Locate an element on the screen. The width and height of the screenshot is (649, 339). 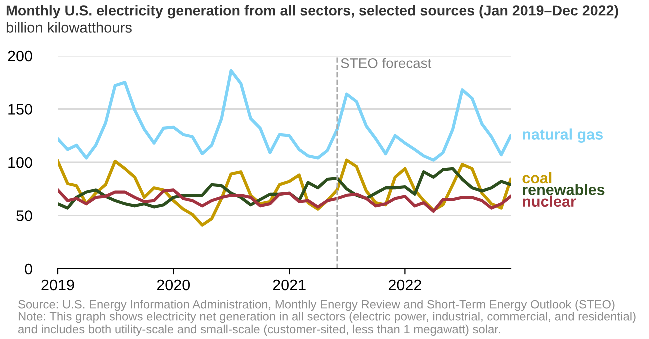
y-tick-label: 150 is located at coordinates (20, 109).